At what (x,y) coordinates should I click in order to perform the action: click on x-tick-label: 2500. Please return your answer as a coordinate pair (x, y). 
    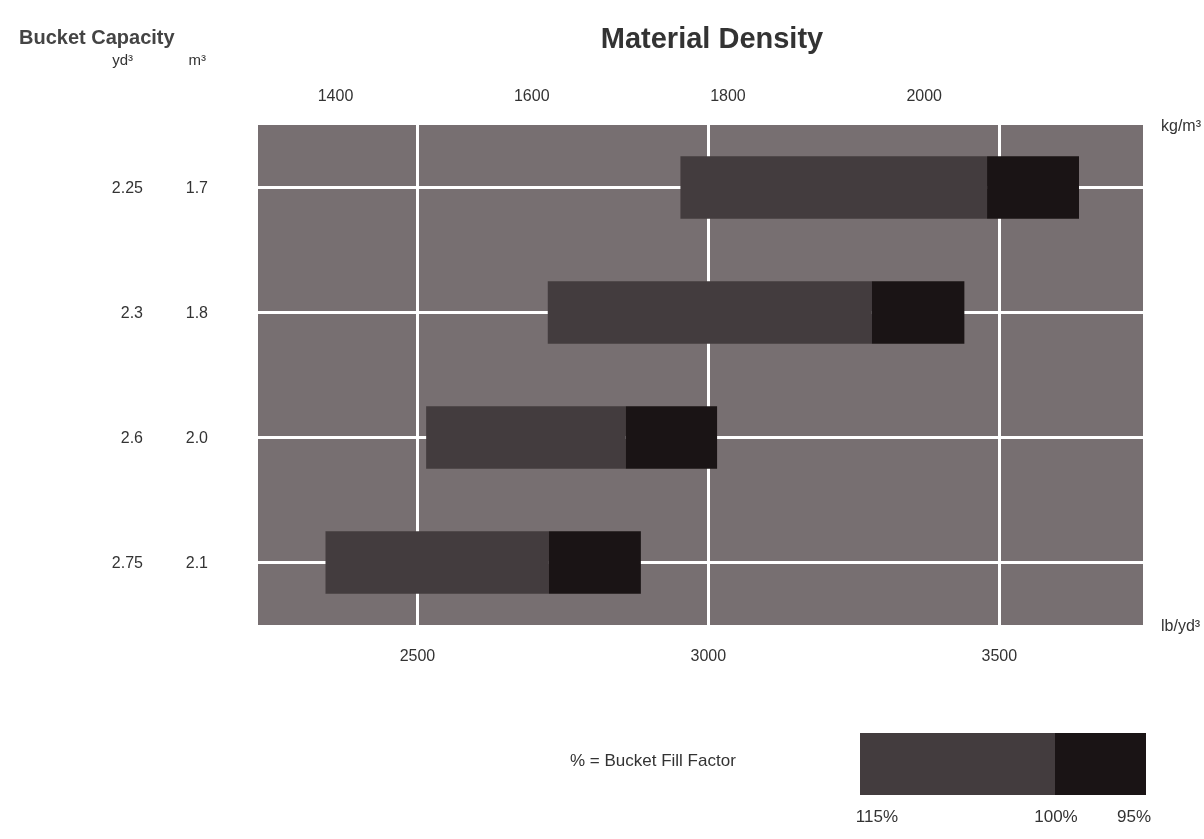
    Looking at the image, I should click on (417, 655).